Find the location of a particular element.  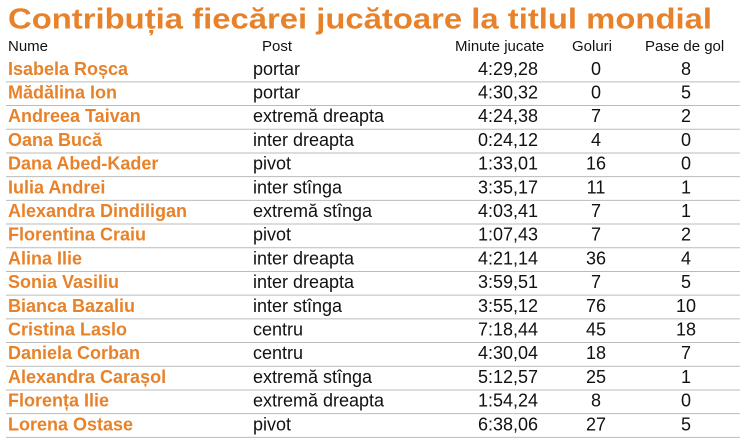

player-name: Dana Abed-Kader is located at coordinates (83, 164).